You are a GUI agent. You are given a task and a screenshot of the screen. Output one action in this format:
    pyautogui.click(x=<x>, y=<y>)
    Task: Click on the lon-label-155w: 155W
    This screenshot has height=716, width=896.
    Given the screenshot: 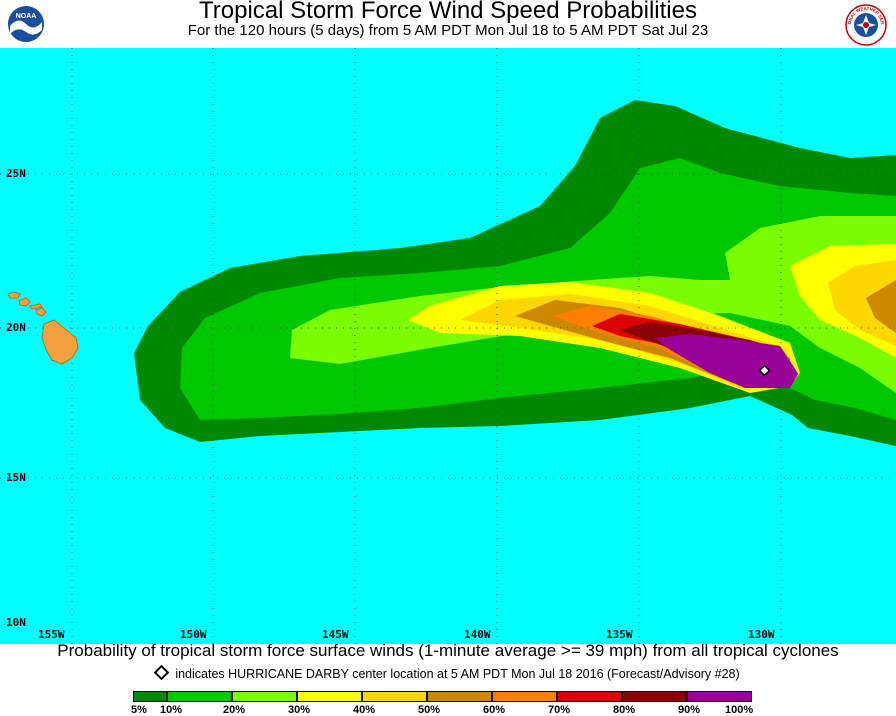 What is the action you would take?
    pyautogui.click(x=51, y=634)
    